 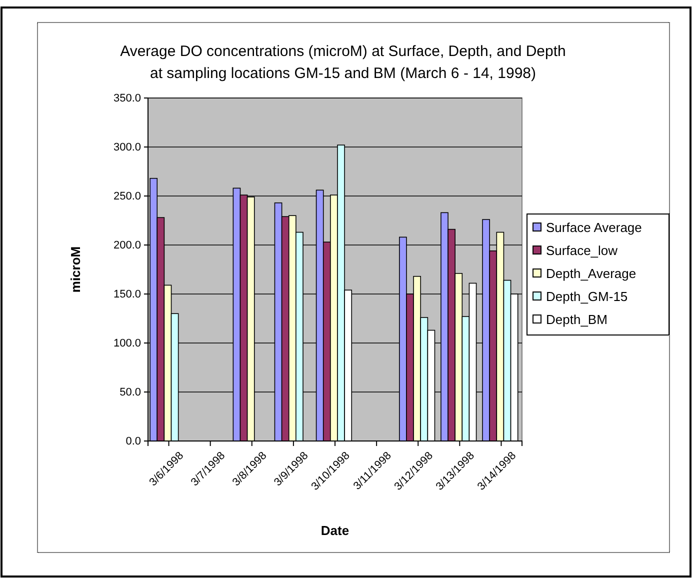 What do you see at coordinates (133, 442) in the screenshot?
I see `y-tick-label: 0.0` at bounding box center [133, 442].